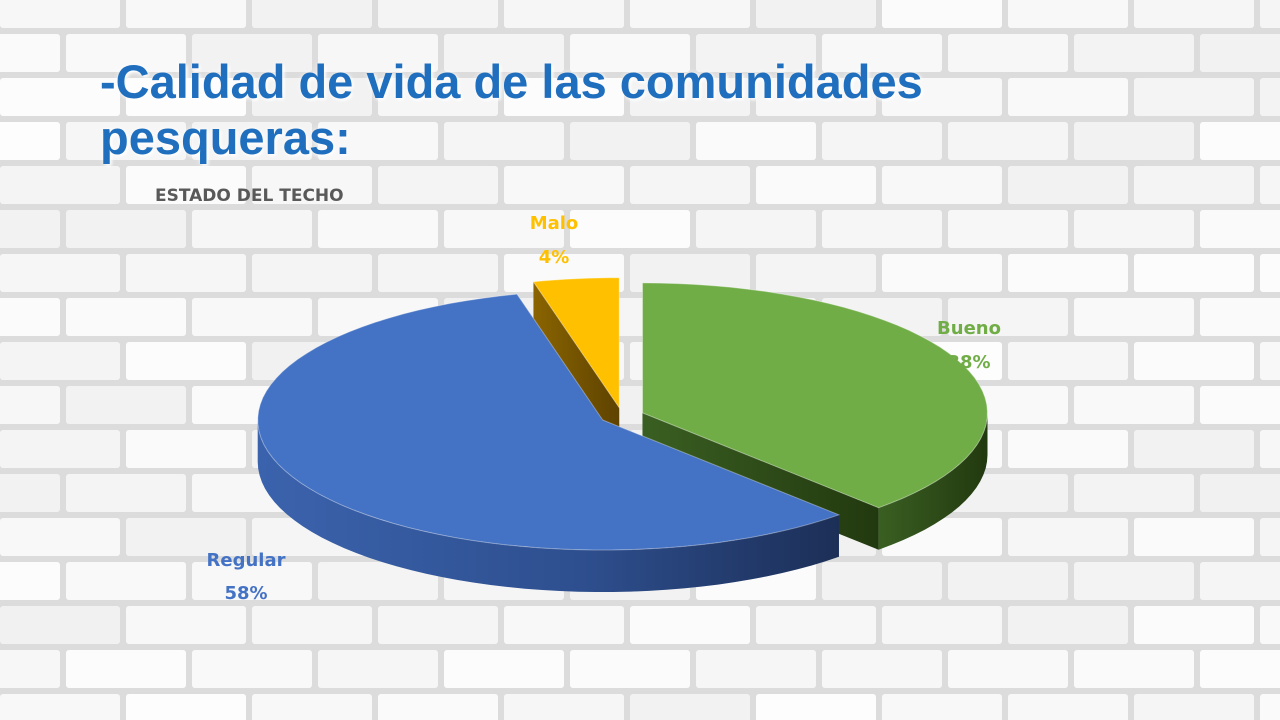  What do you see at coordinates (245, 593) in the screenshot?
I see `slice-value-regular: 58%` at bounding box center [245, 593].